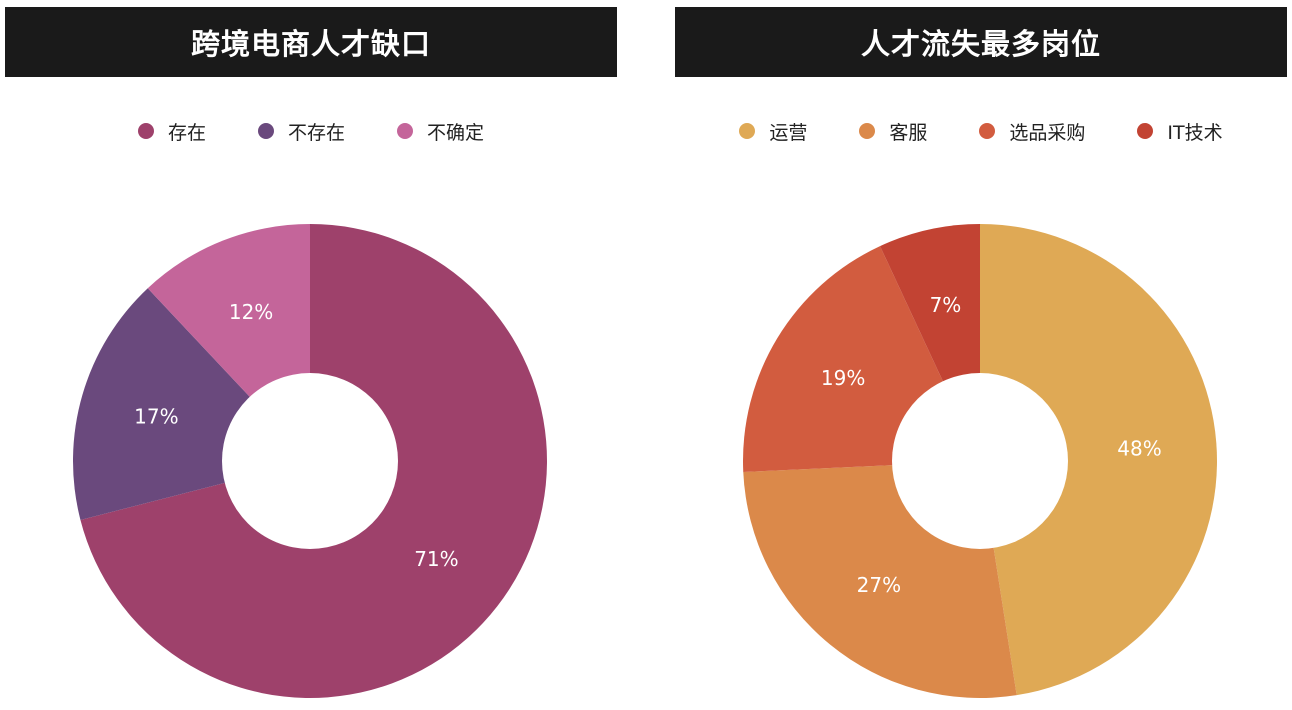 This screenshot has height=710, width=1292. I want to click on legend-item-it-tech: IT技术, so click(1180, 131).